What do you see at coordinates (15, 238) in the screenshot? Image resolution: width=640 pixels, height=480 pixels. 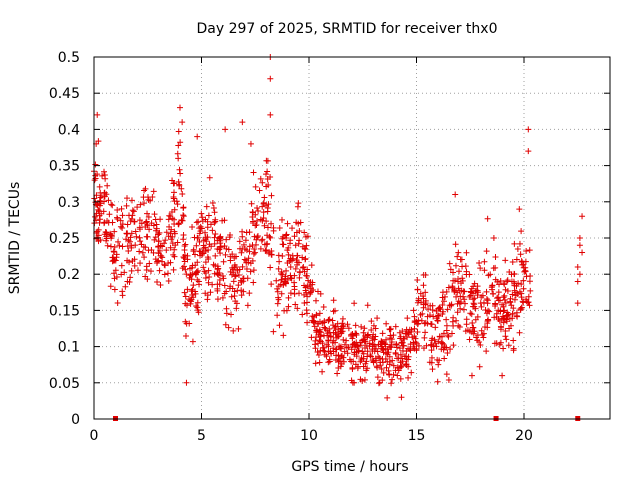 I see `y-axis-label: SRMTID / TECUs` at bounding box center [15, 238].